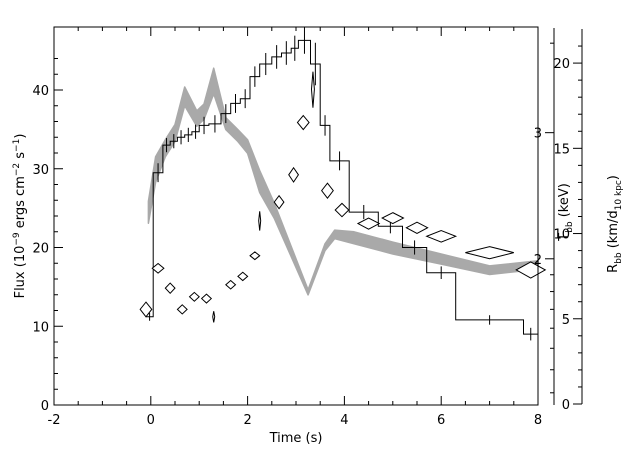 The image size is (640, 457). What do you see at coordinates (296, 438) in the screenshot?
I see `x-axis-label: Time (s)` at bounding box center [296, 438].